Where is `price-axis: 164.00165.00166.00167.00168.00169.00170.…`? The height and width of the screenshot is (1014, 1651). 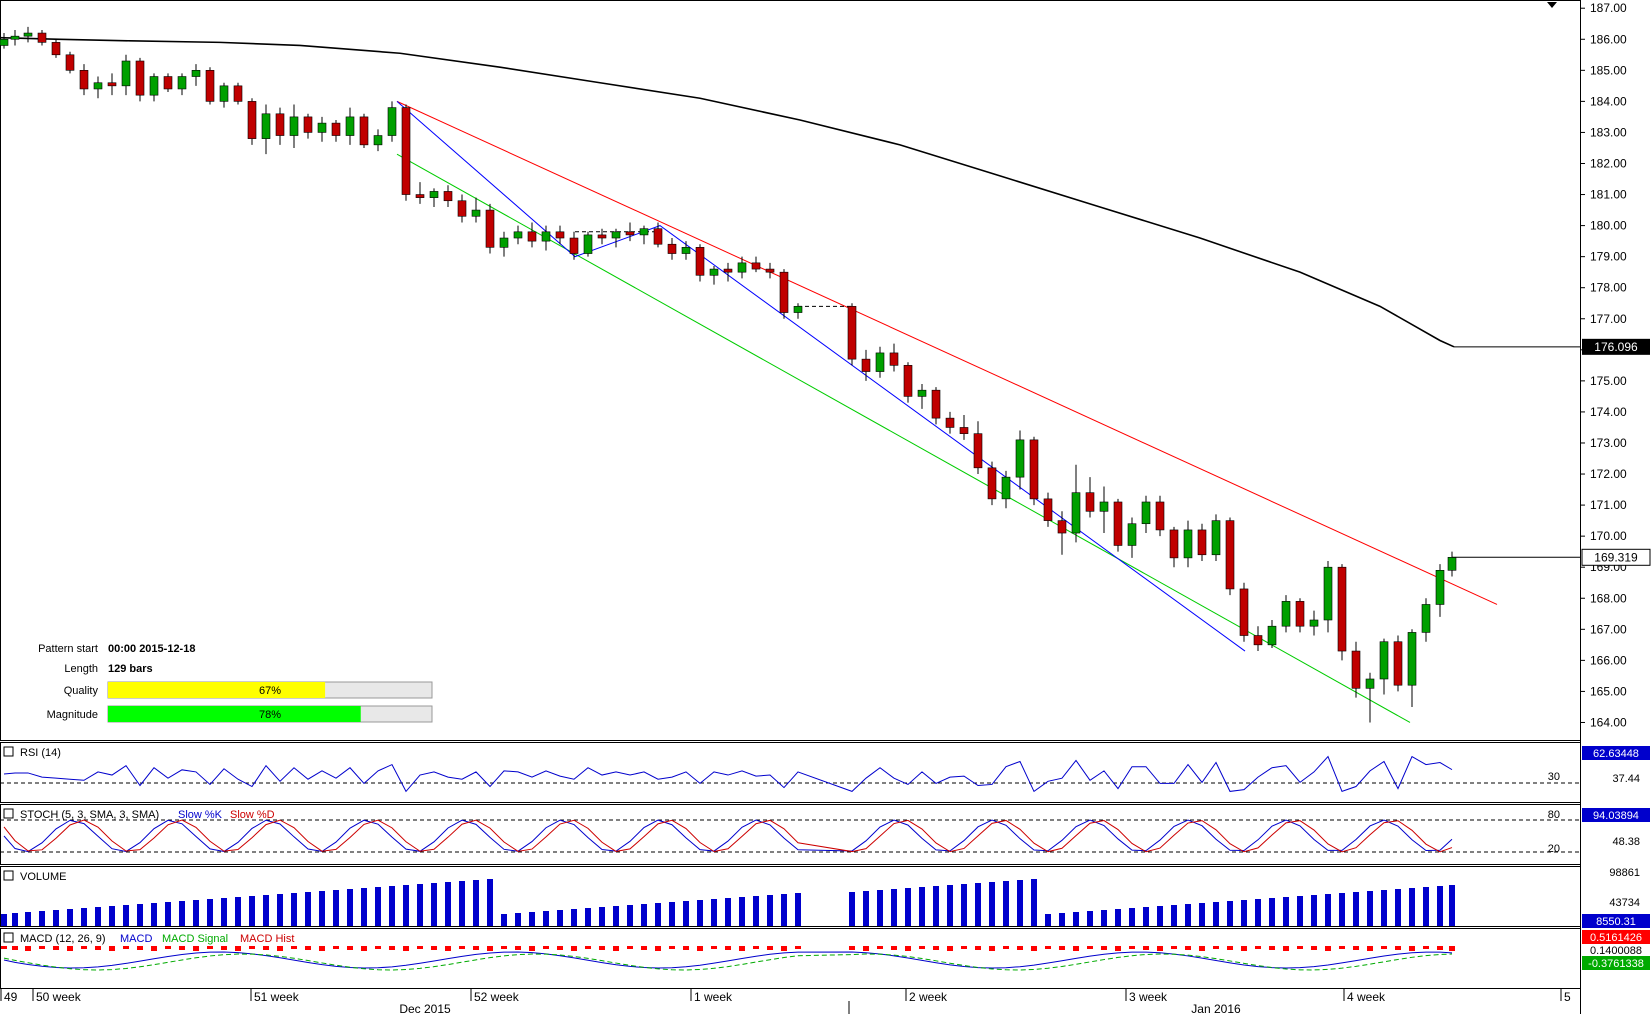
price-axis: 164.00165.00166.00167.00168.00169.00170.… is located at coordinates (1615, 365).